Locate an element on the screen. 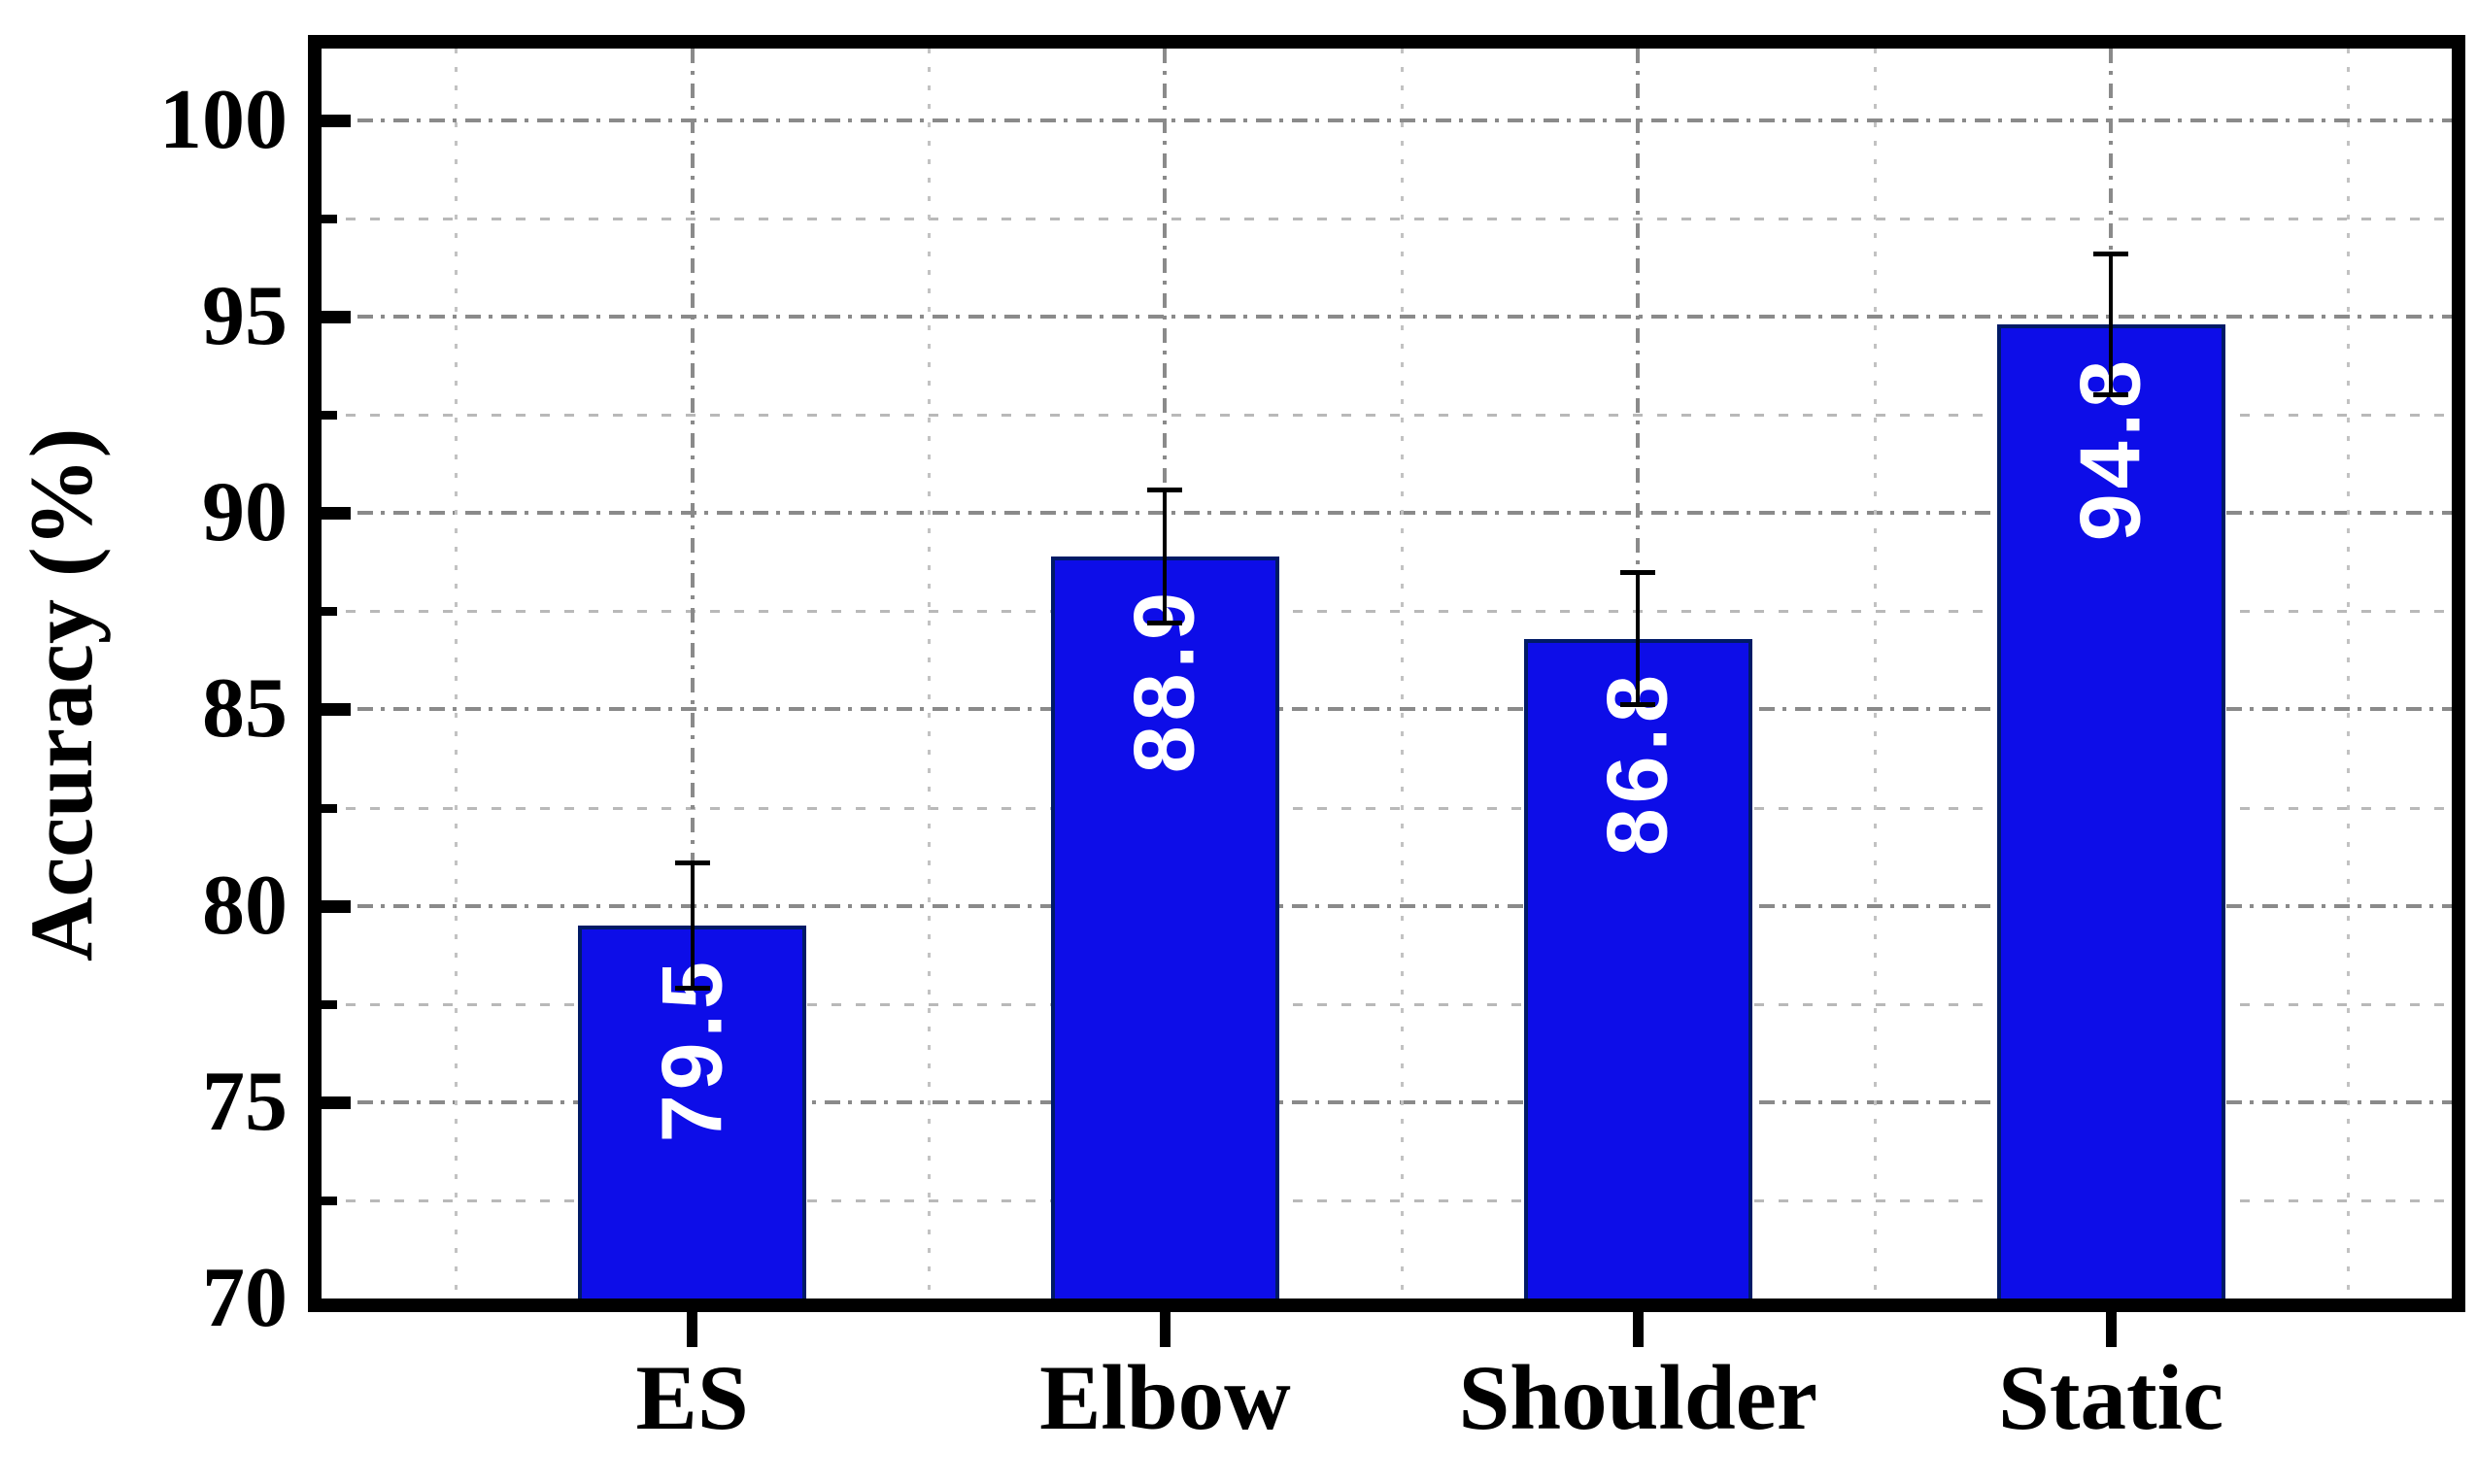 The width and height of the screenshot is (2477, 1484). y-tick-label: 70 is located at coordinates (245, 1298).